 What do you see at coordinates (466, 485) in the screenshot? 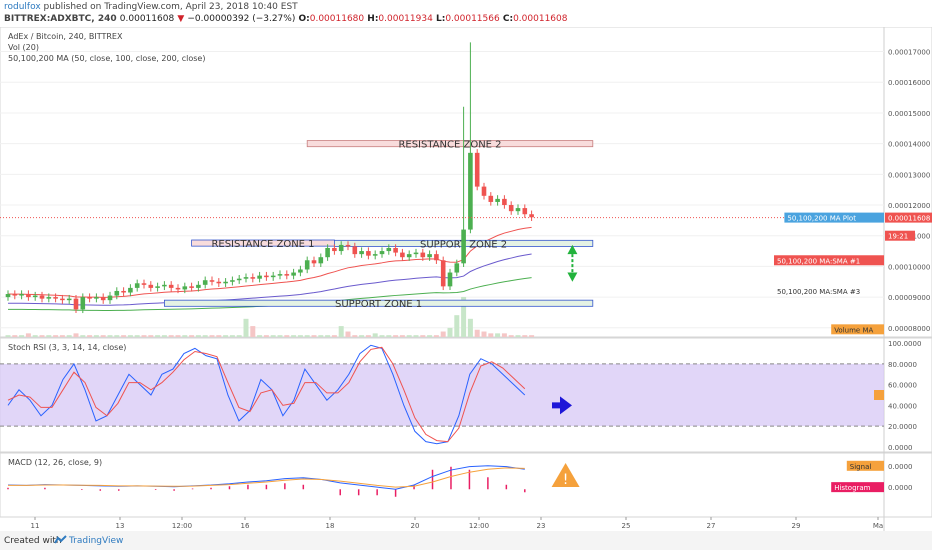
I see `macd-panel` at bounding box center [466, 485].